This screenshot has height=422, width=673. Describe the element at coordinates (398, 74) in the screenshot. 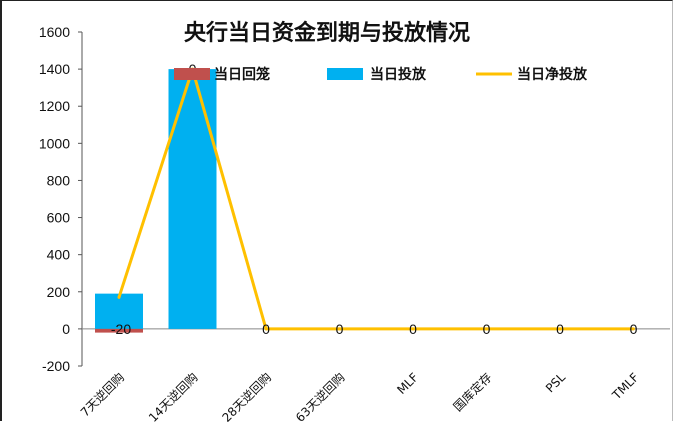

I see `legend-label-injection: 当日投放` at that location.